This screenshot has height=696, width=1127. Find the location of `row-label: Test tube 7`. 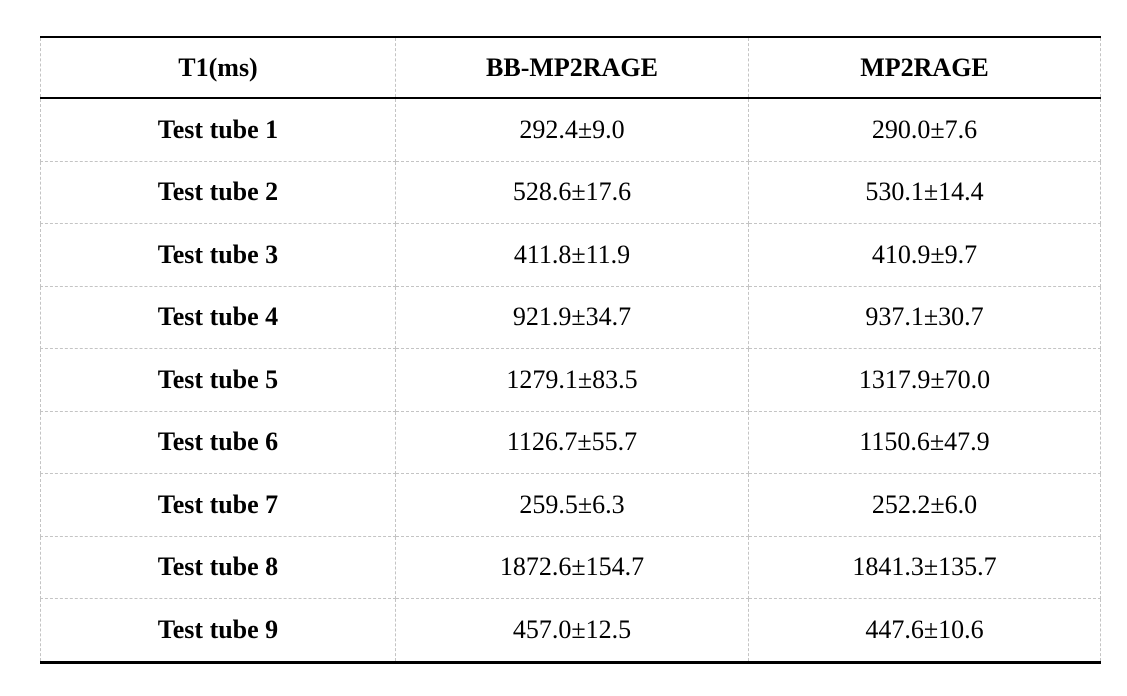

row-label: Test tube 7 is located at coordinates (218, 505).